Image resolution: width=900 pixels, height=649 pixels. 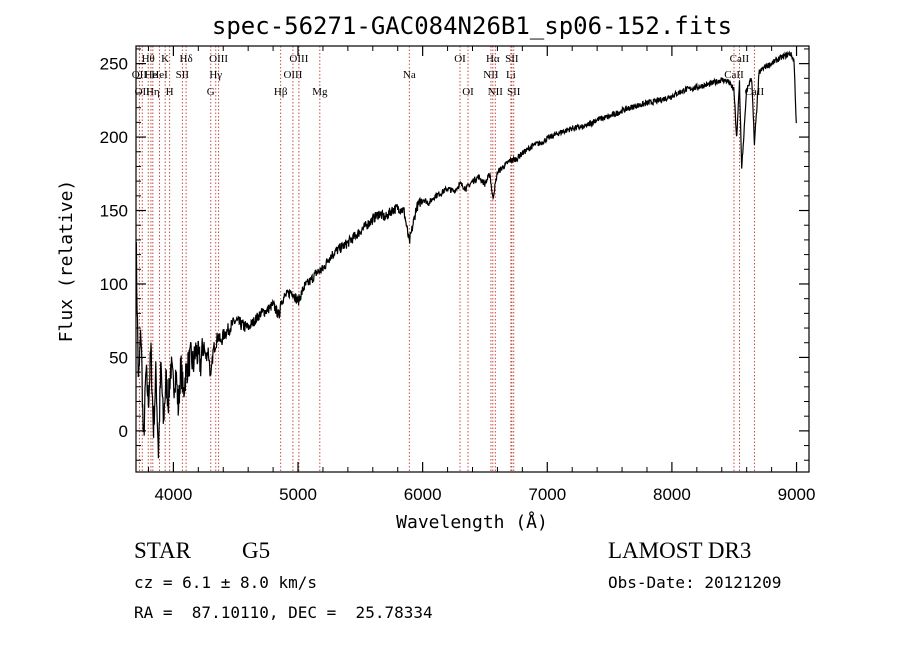 What do you see at coordinates (226, 582) in the screenshot?
I see `redshift-text: cz = 6.1 ± 8.0 km/s` at bounding box center [226, 582].